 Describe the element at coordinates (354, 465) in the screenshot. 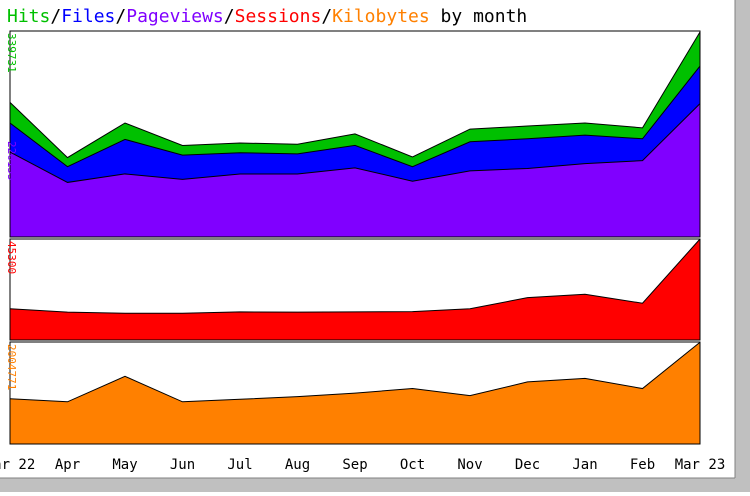

I see `x-tick-label: Sep` at that location.